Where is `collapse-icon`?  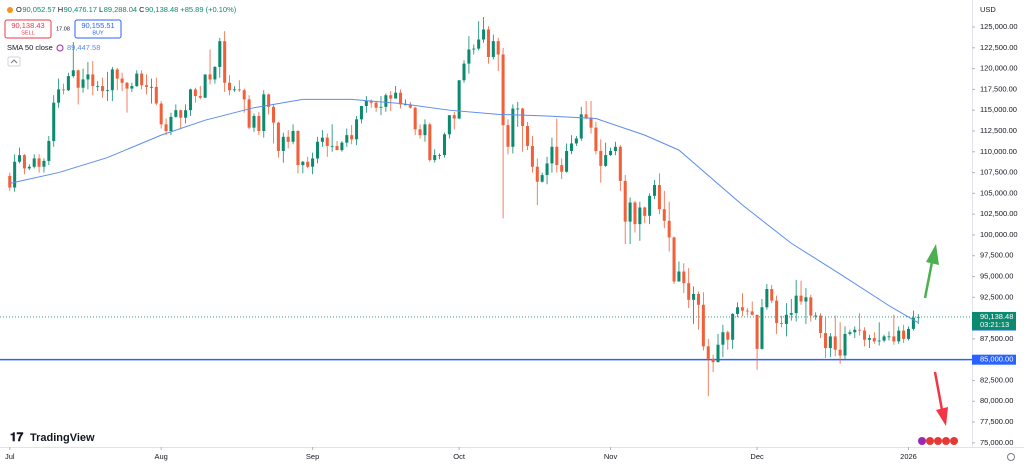
collapse-icon is located at coordinates (14, 61).